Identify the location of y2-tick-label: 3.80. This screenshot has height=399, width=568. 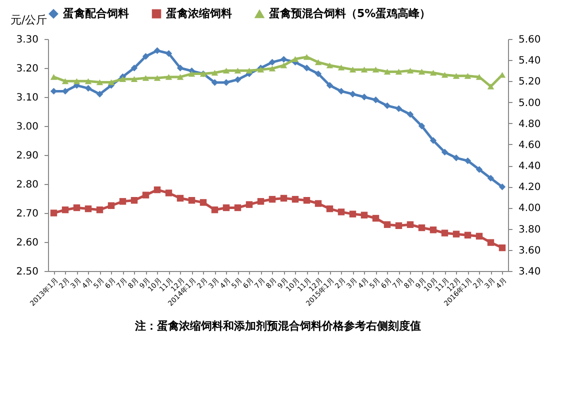
(529, 230).